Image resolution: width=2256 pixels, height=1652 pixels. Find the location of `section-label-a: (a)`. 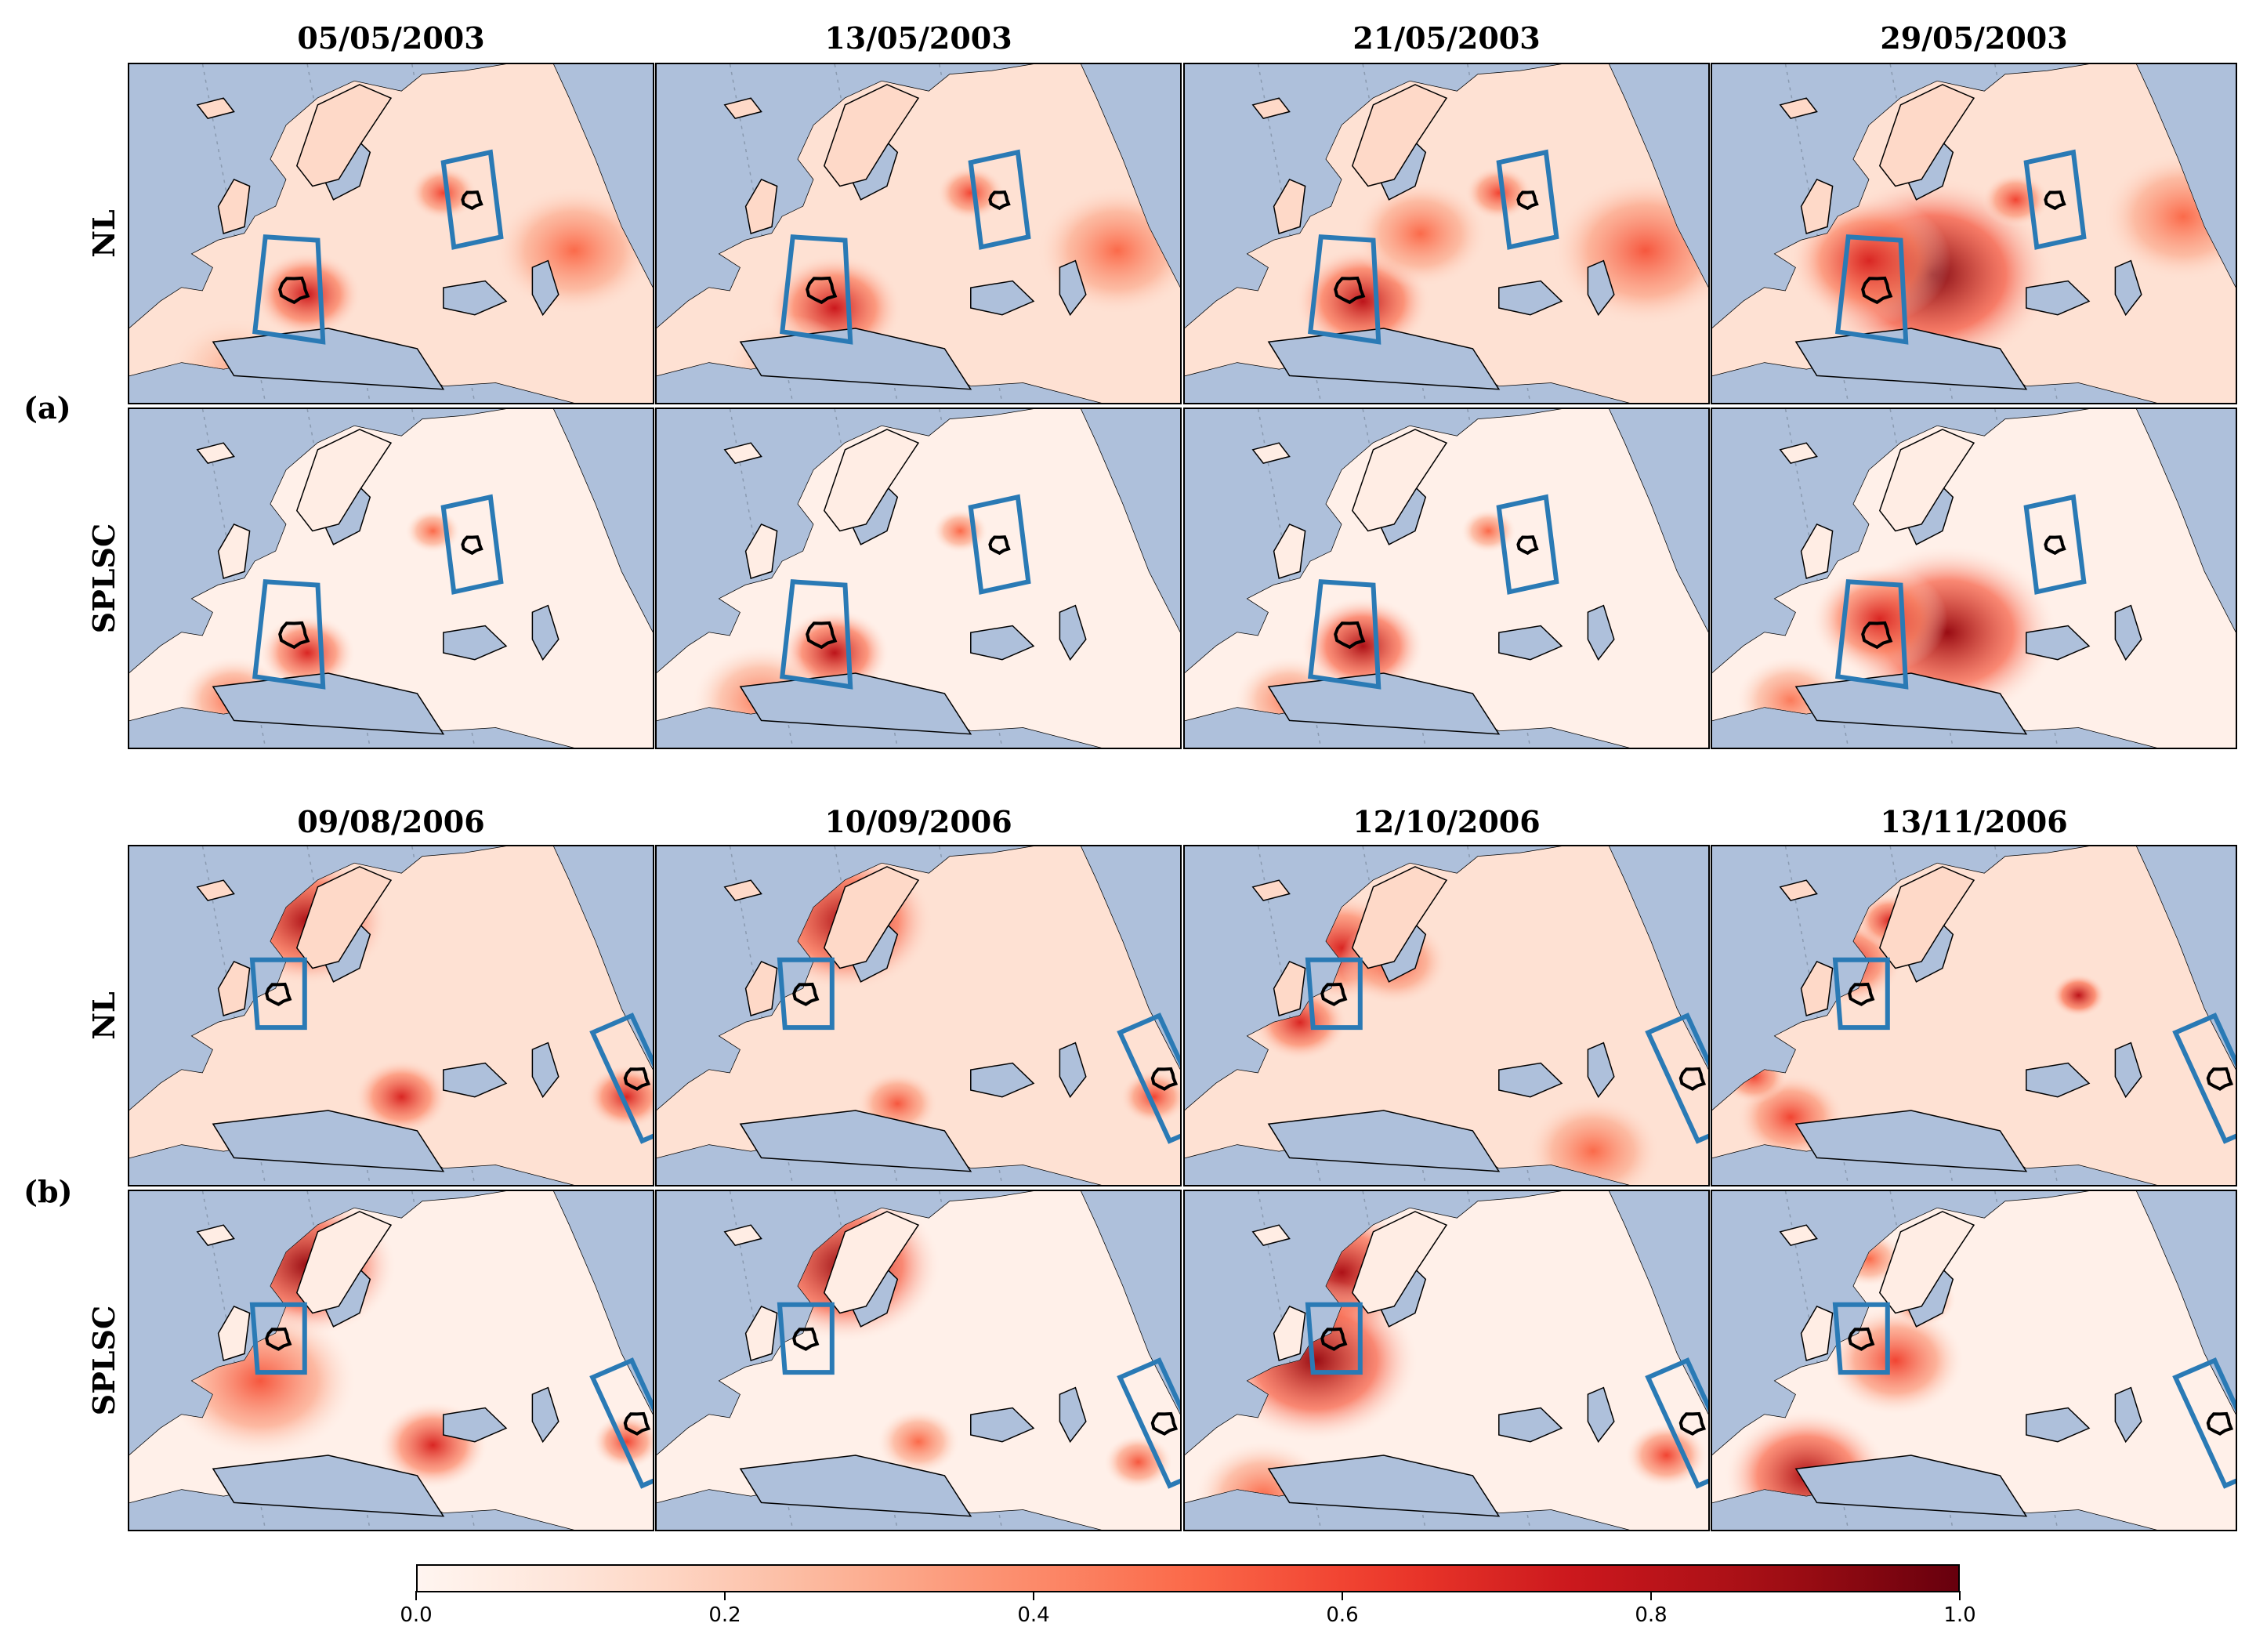

section-label-a: (a) is located at coordinates (47, 408).